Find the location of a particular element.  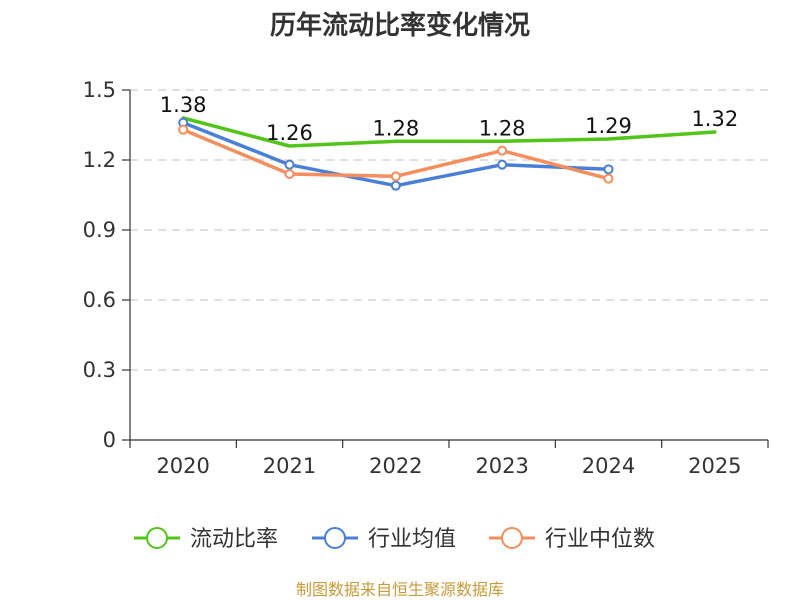

data-label: 1.29 is located at coordinates (608, 126).